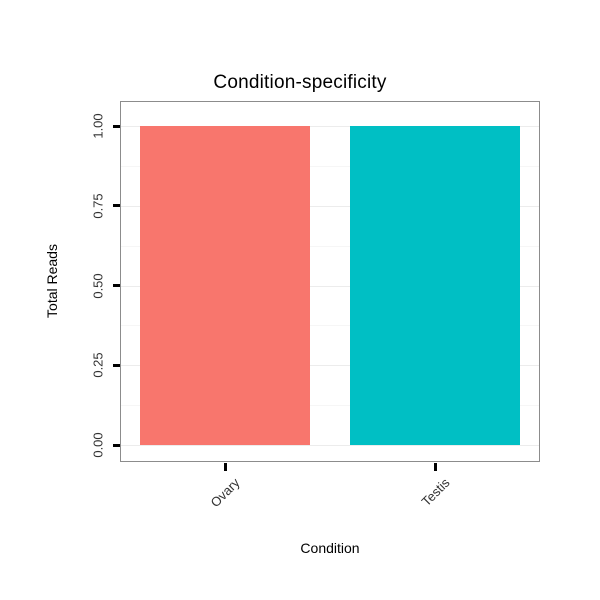 This screenshot has height=600, width=600. Describe the element at coordinates (98, 285) in the screenshot. I see `y-tick-label: 0.50` at that location.